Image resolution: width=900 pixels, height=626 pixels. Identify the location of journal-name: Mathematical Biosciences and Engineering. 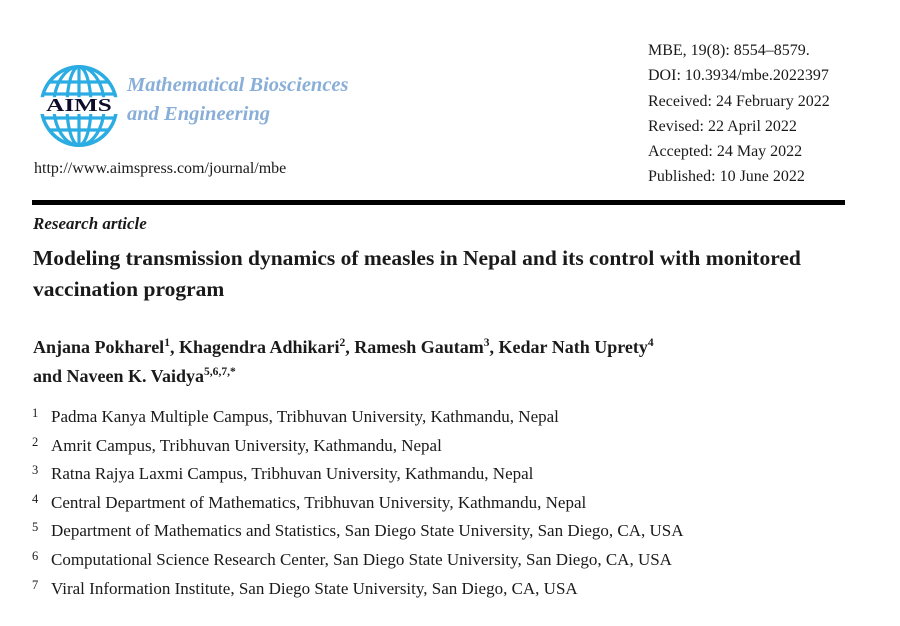
(238, 99).